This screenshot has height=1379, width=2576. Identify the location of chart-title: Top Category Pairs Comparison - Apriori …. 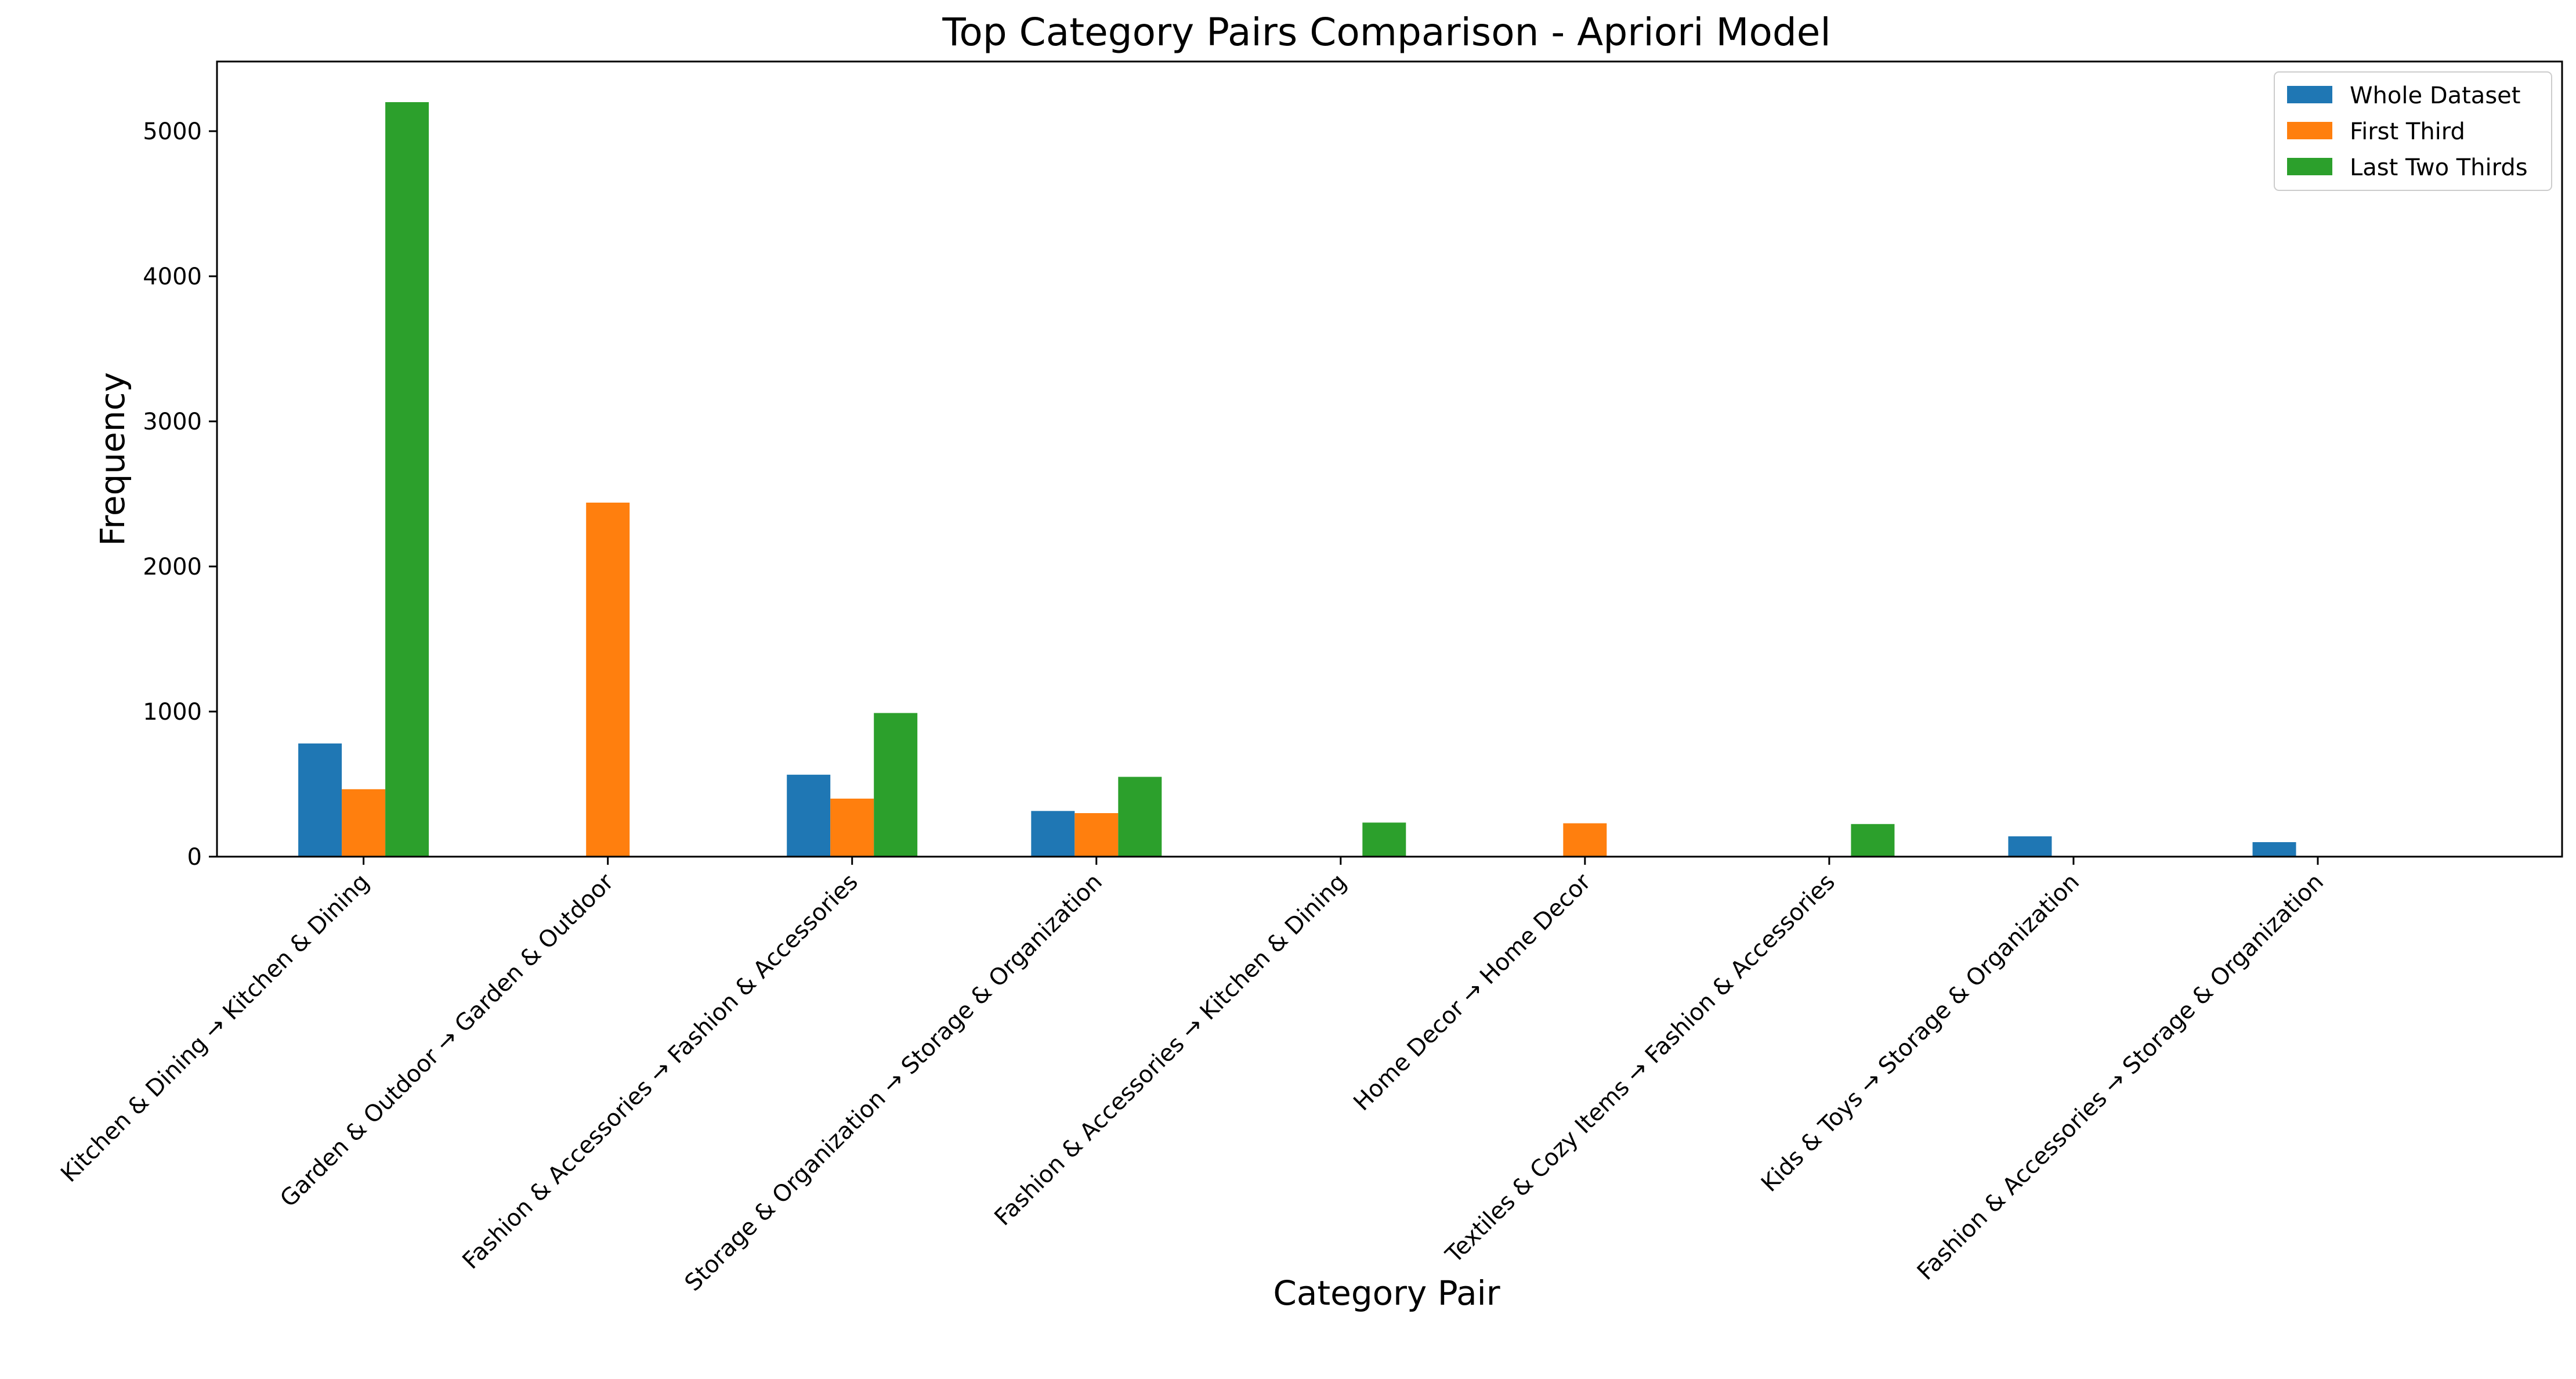
(1386, 32).